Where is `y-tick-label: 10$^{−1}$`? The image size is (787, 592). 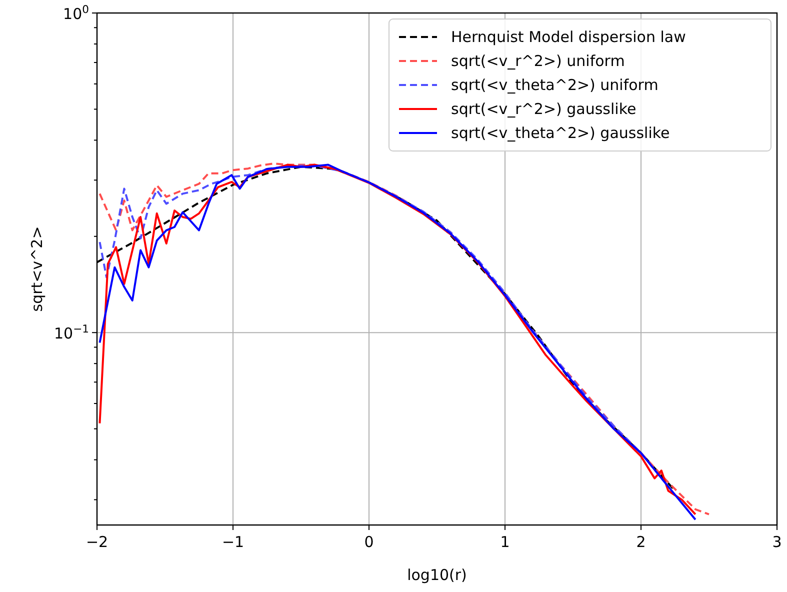
y-tick-label: 10$^{−1}$ is located at coordinates (71, 332).